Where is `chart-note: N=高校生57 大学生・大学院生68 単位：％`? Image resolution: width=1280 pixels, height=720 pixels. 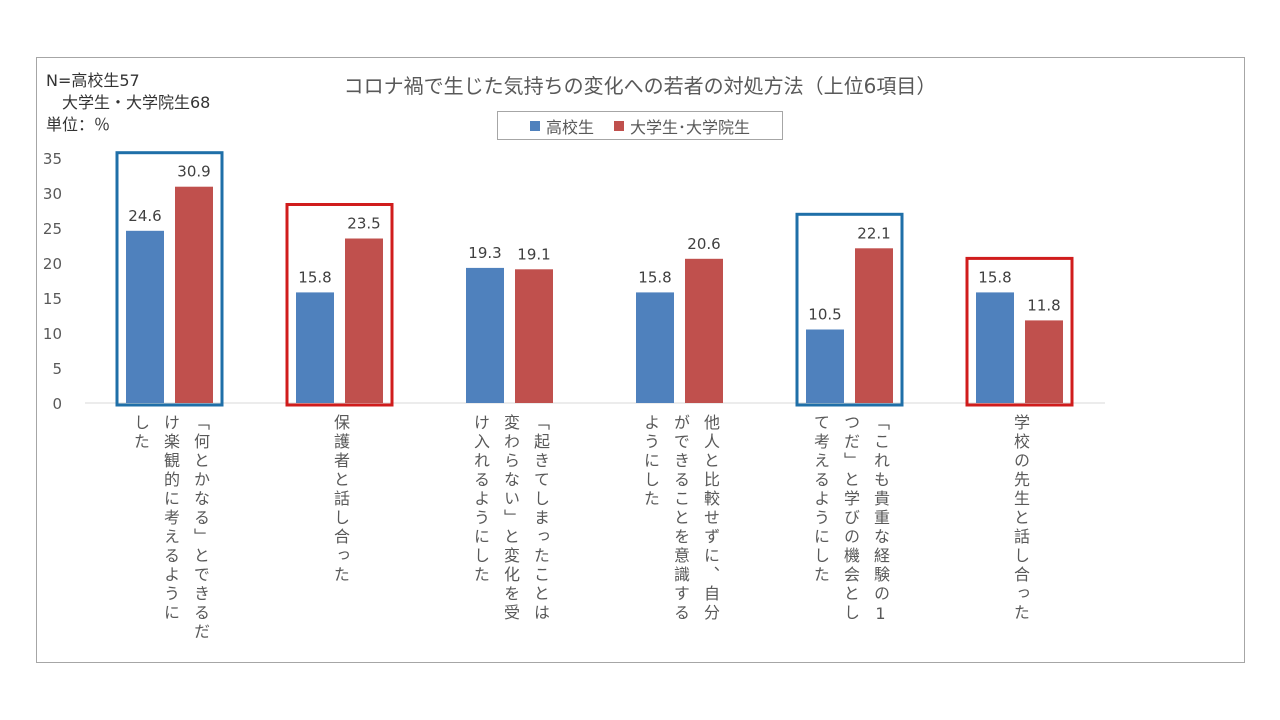 chart-note: N=高校生57 大学生・大学院生68 単位：％ is located at coordinates (128, 103).